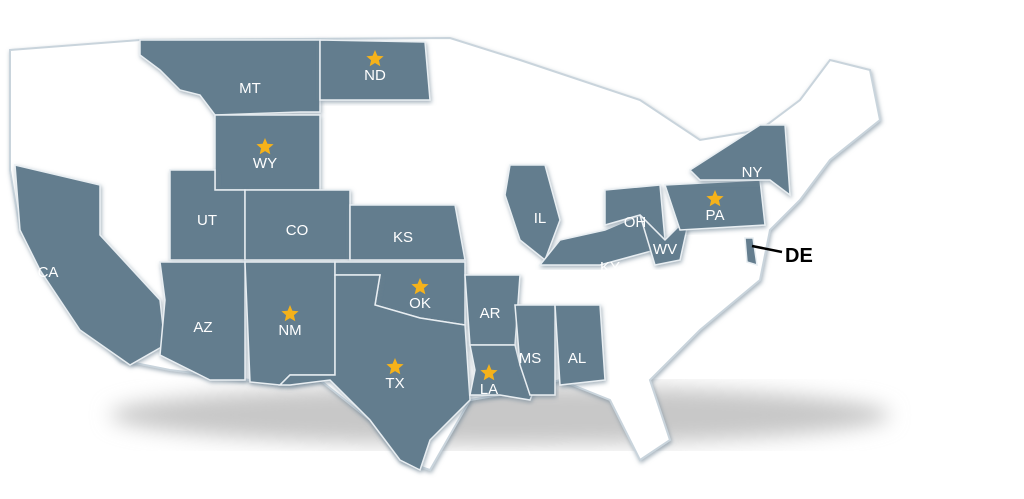 The image size is (1024, 499). What do you see at coordinates (505, 372) in the screenshot?
I see `state-LA` at bounding box center [505, 372].